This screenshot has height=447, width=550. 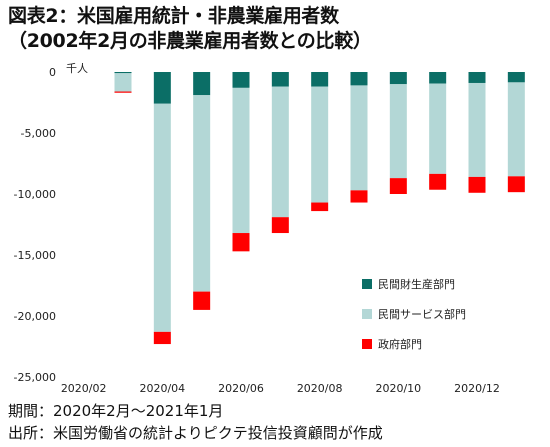 I want to click on period-note: 期間：2020年2月～2021年1月, so click(x=116, y=411).